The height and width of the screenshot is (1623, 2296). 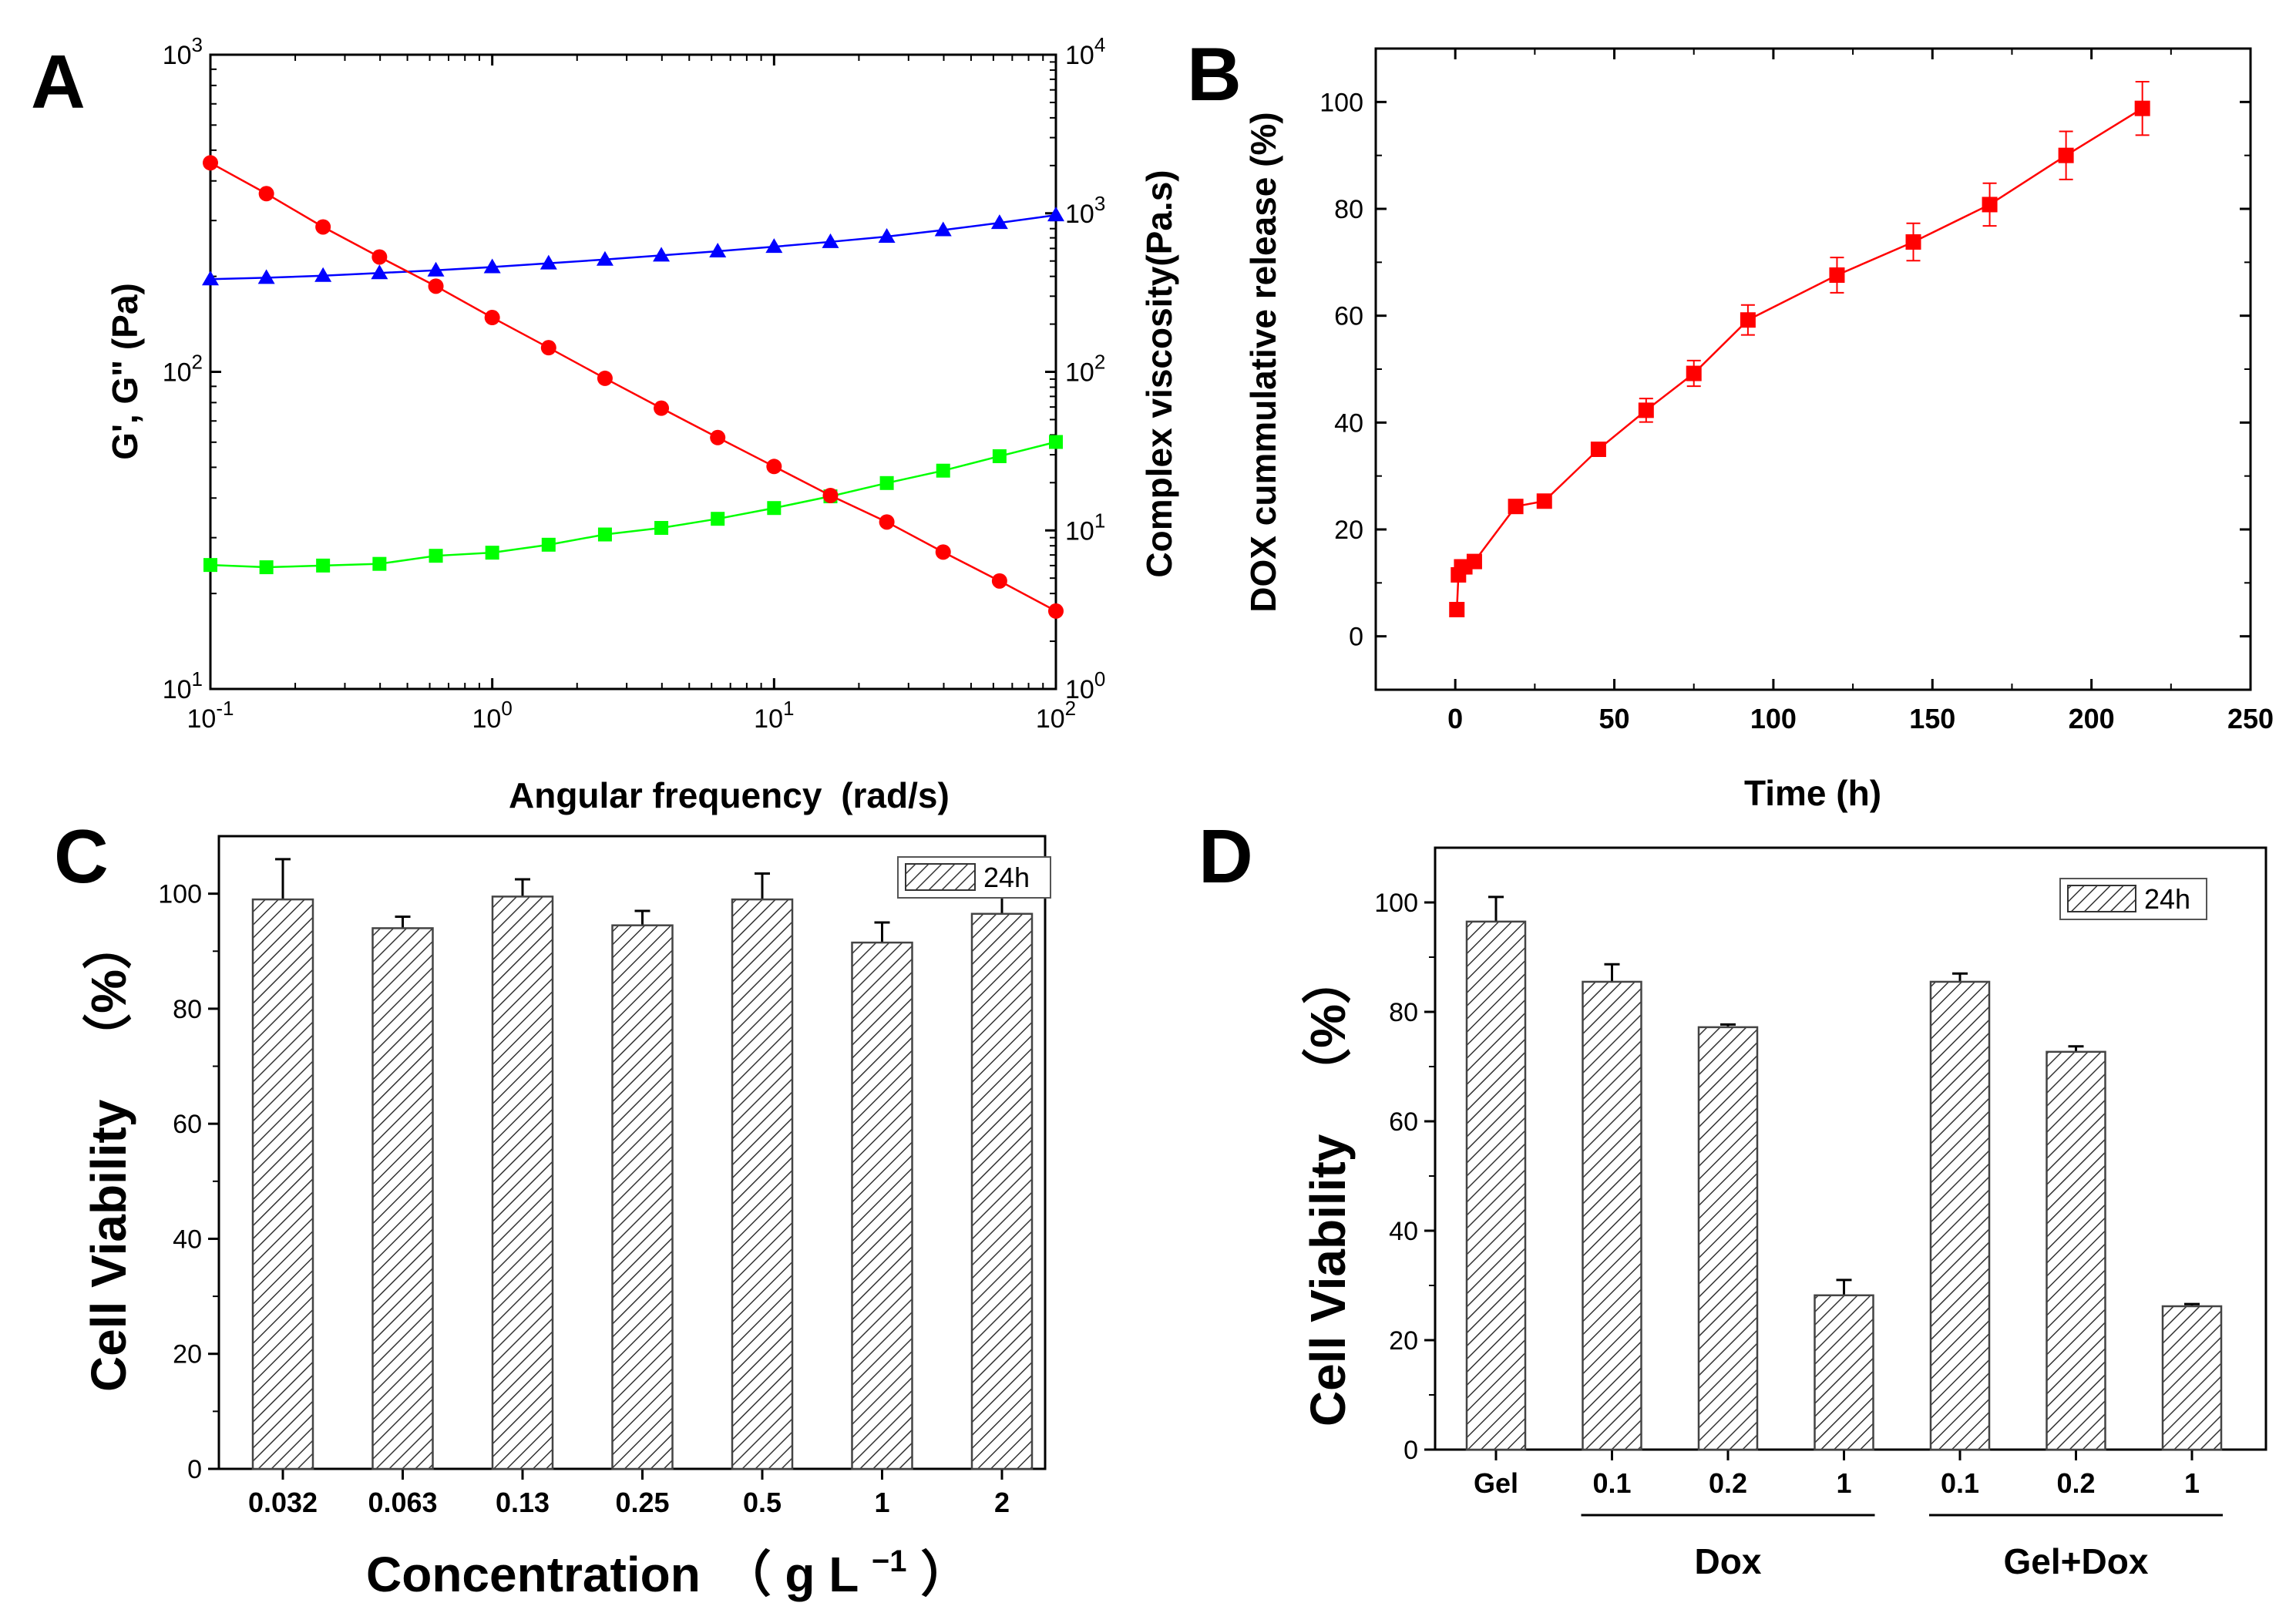 I want to click on panel-a-y-right-tick-label-exp: 1, so click(x=1100, y=520).